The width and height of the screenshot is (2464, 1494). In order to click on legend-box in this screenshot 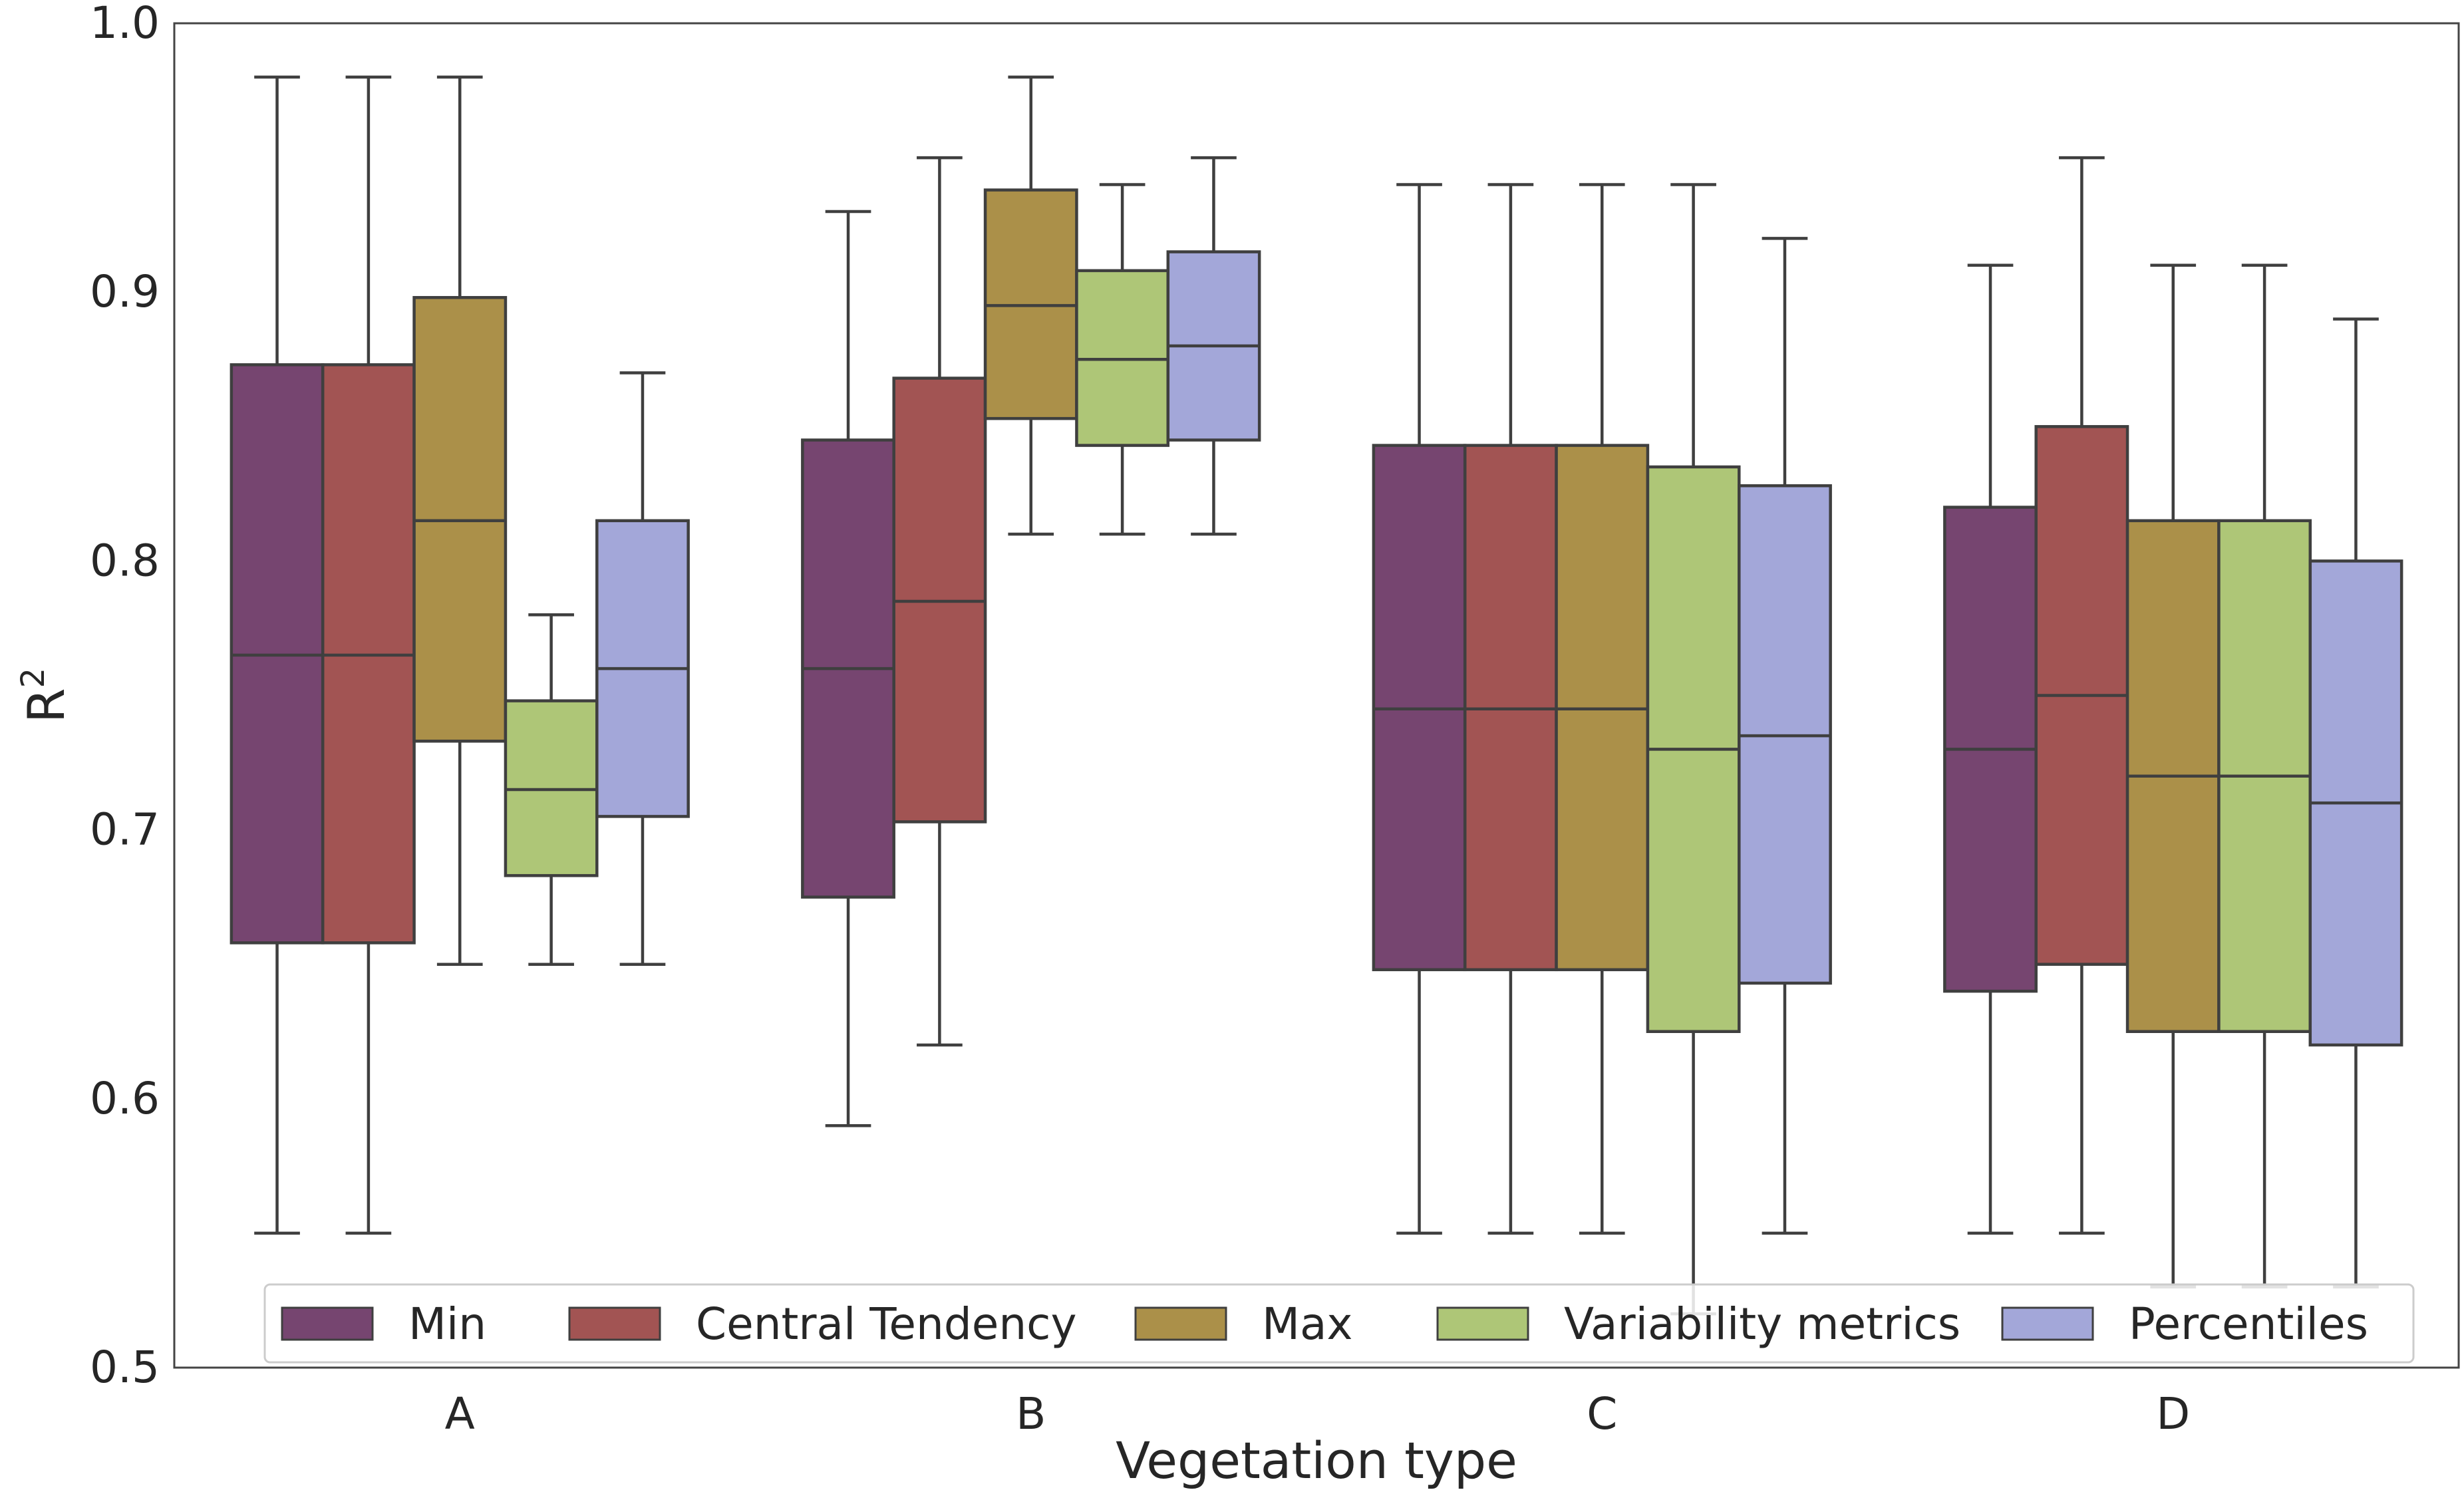, I will do `click(1339, 1323)`.